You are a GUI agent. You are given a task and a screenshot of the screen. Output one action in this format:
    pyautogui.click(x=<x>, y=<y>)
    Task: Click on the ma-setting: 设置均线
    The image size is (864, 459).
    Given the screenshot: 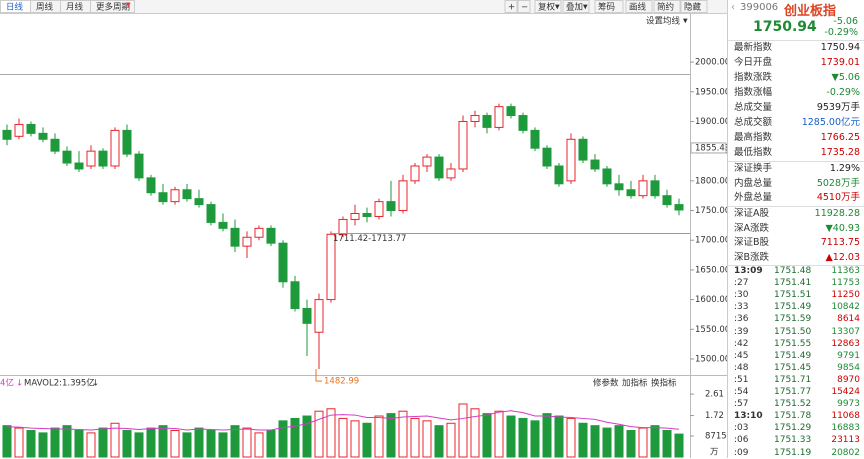 What is the action you would take?
    pyautogui.click(x=663, y=21)
    